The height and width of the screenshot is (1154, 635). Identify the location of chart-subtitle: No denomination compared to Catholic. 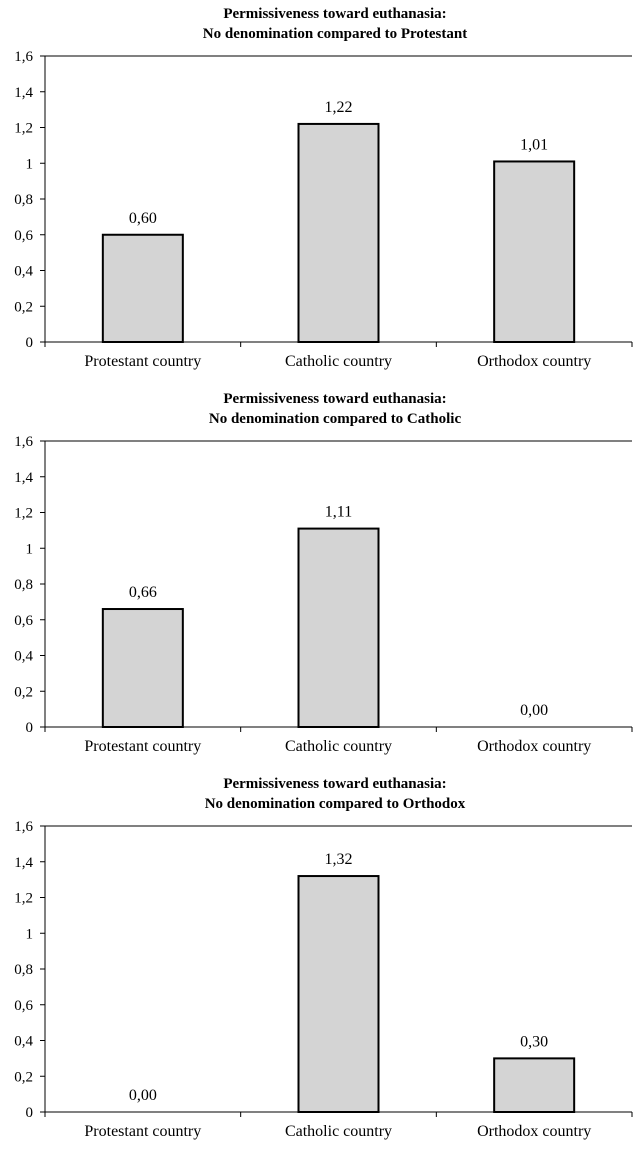
(335, 419).